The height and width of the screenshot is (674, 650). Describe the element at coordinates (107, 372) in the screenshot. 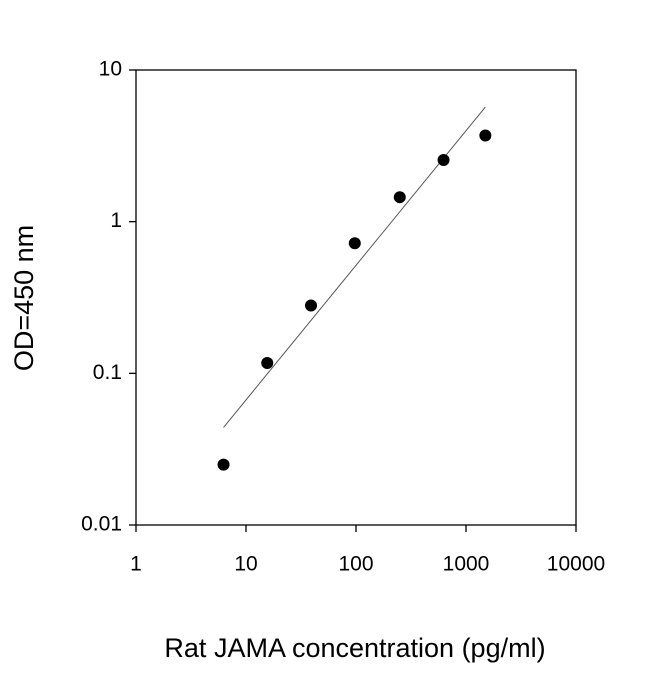

I see `y-tick-label: 0.1` at that location.